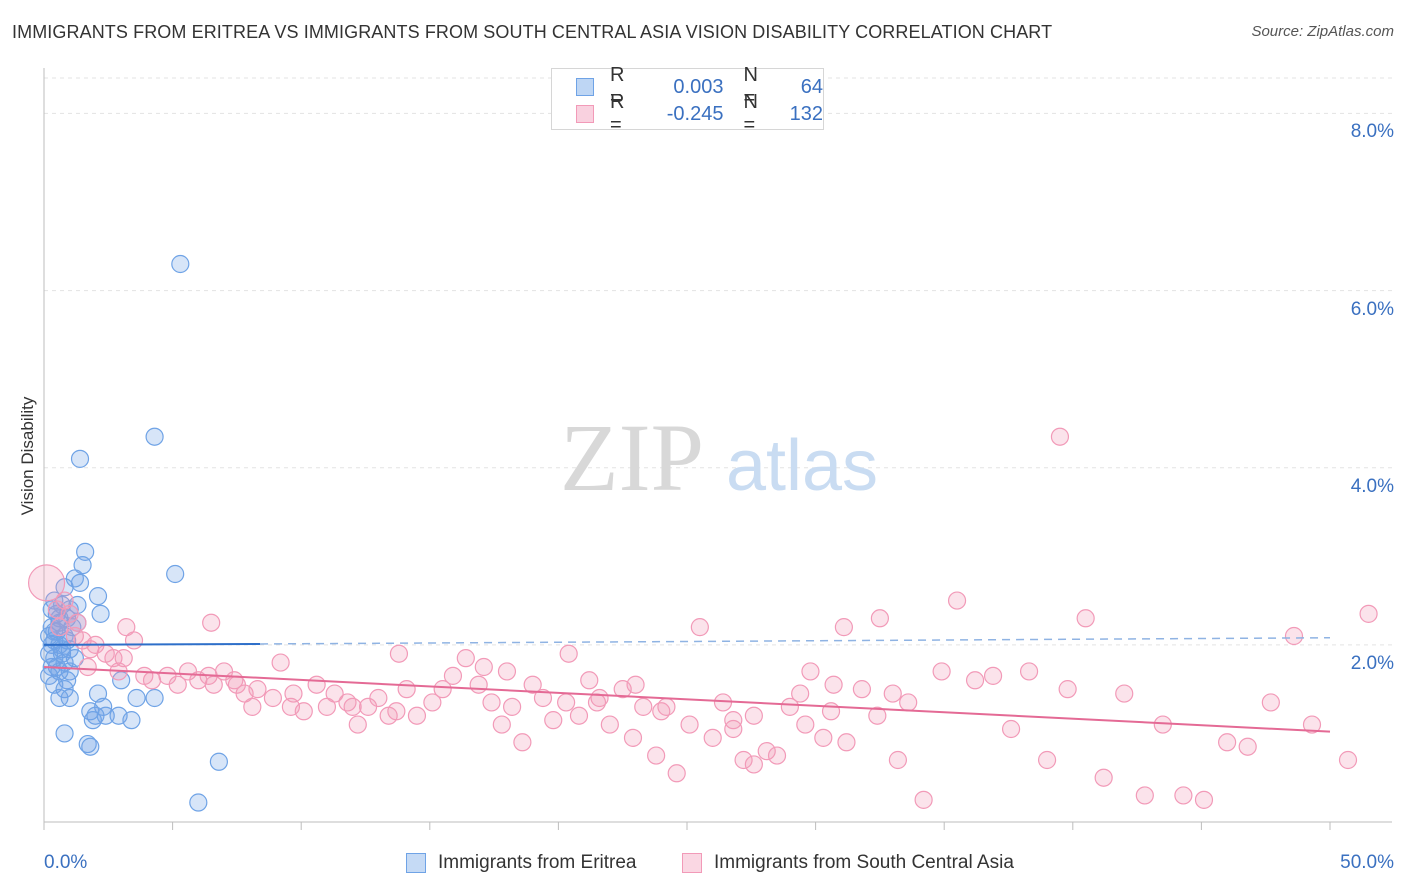 This screenshot has height=892, width=1406. I want to click on legend-row-eritrea: R = 0.003 N = 64, so click(699, 86).